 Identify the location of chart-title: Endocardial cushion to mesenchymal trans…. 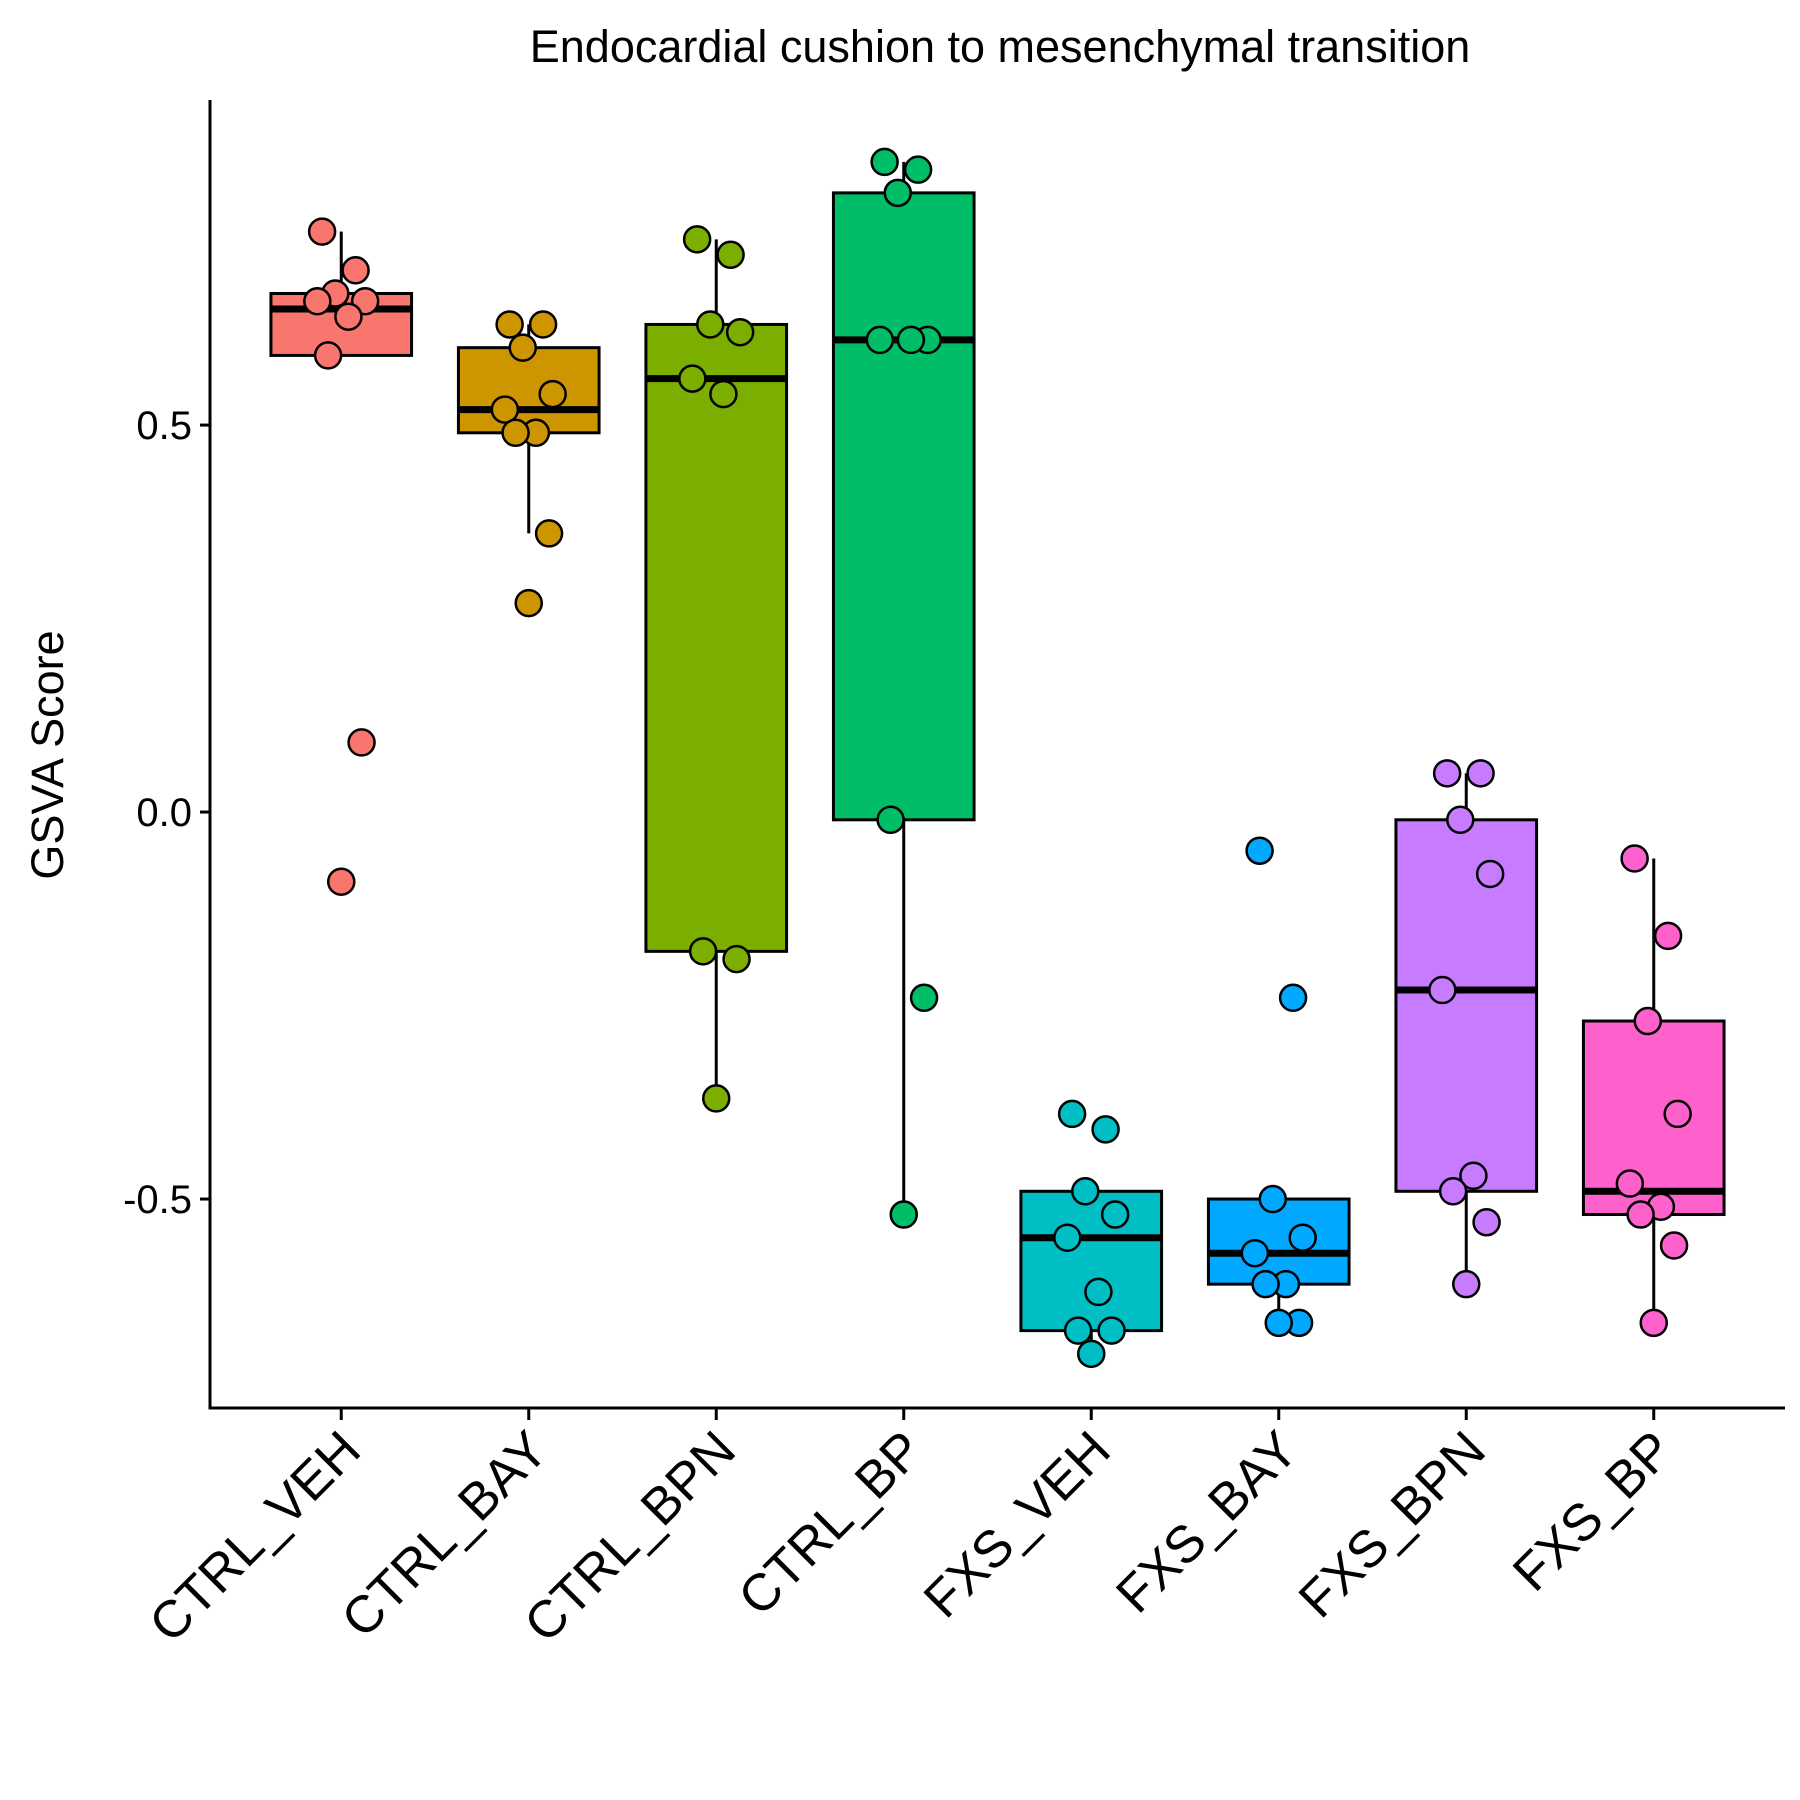
(1000, 46).